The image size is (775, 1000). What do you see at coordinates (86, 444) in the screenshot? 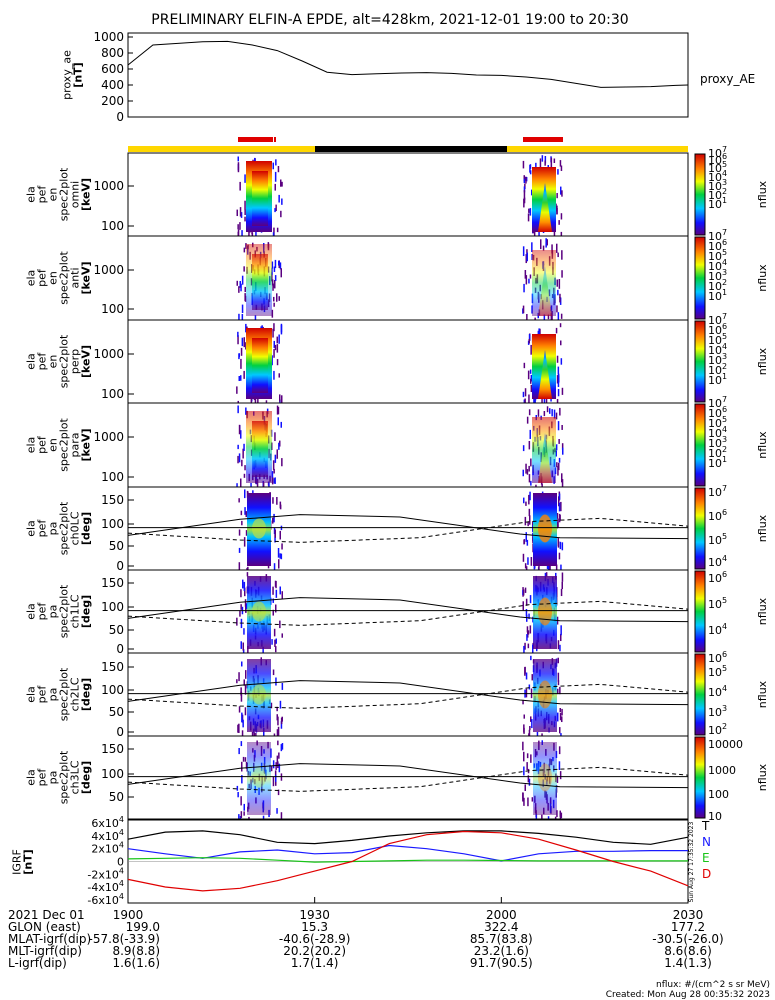
I see `ylabel-line: [keV]` at bounding box center [86, 444].